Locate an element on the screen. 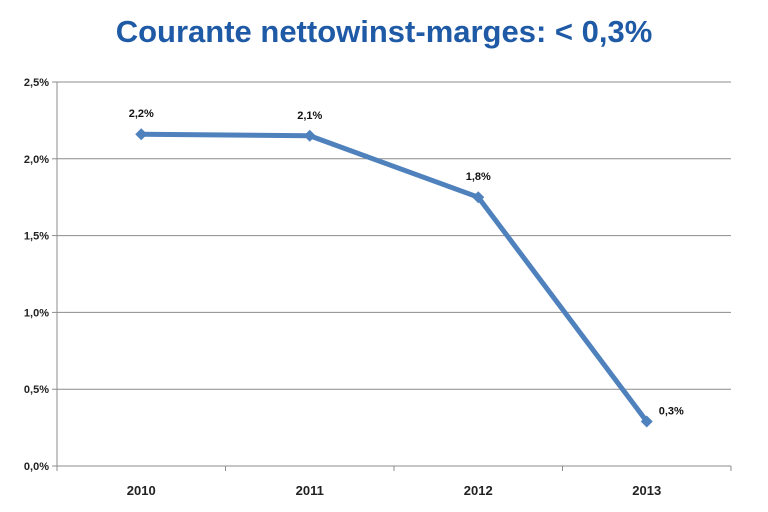 The width and height of the screenshot is (768, 512). y-tick-label: 1,5% is located at coordinates (36, 237).